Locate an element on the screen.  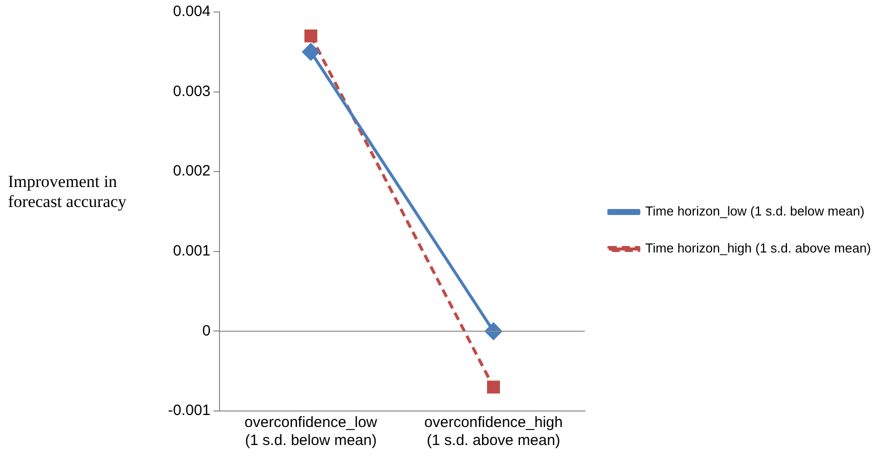
y-tick-label: 0.002 is located at coordinates (191, 171).